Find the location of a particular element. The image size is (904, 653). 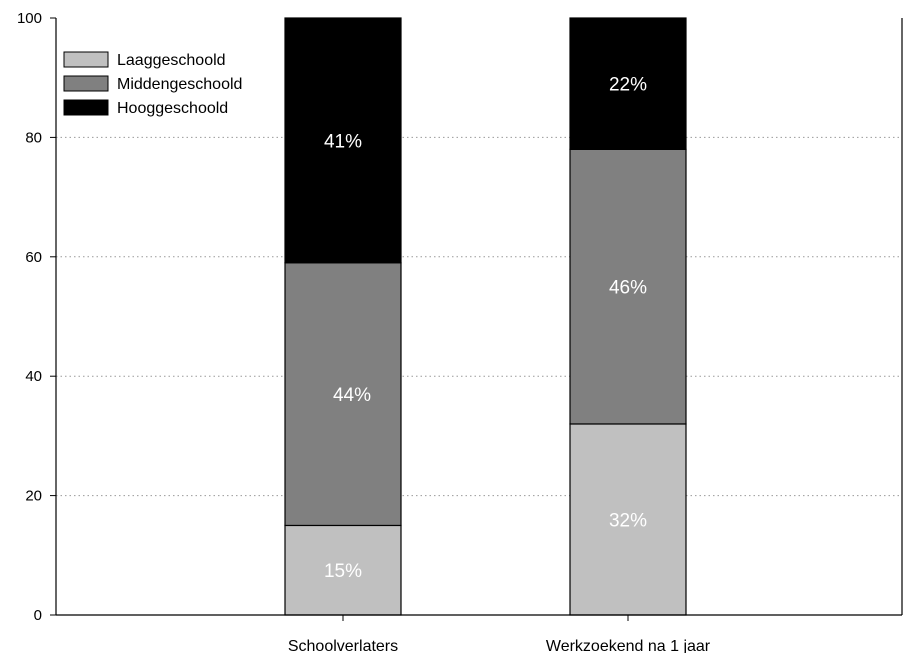

data-label: 15% is located at coordinates (343, 571).